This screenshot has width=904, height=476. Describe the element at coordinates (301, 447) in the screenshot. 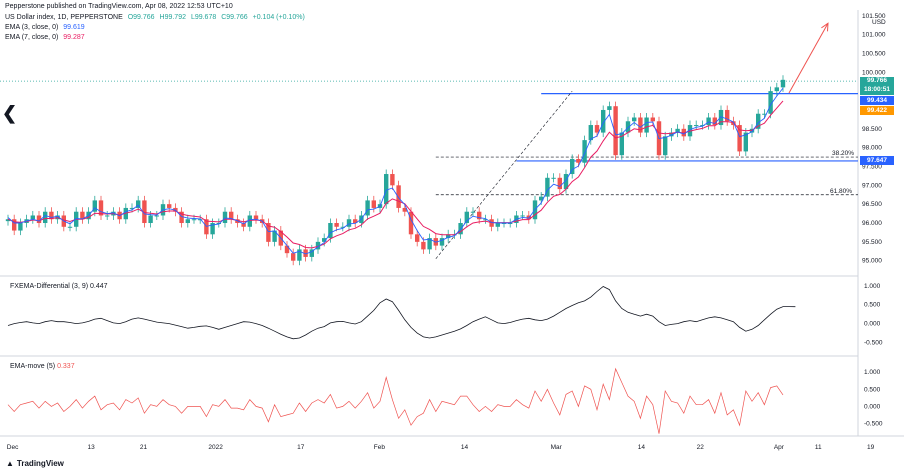

I see `time-tick-label: 17` at that location.